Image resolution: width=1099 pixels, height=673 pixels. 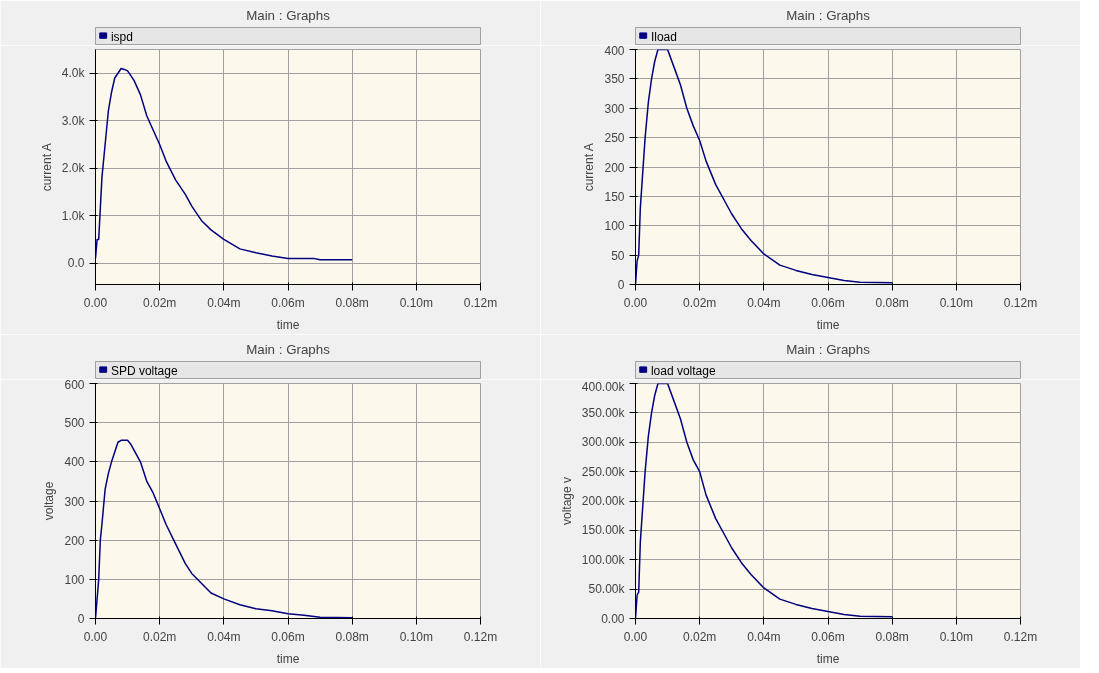 What do you see at coordinates (618, 255) in the screenshot?
I see `y-tick-label: 50` at bounding box center [618, 255].